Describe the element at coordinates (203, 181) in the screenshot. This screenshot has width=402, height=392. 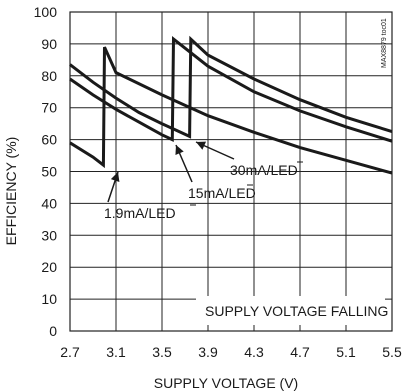
I see `annotations: 1.9mA/LED 15mA/LED 30mA/LED` at that location.